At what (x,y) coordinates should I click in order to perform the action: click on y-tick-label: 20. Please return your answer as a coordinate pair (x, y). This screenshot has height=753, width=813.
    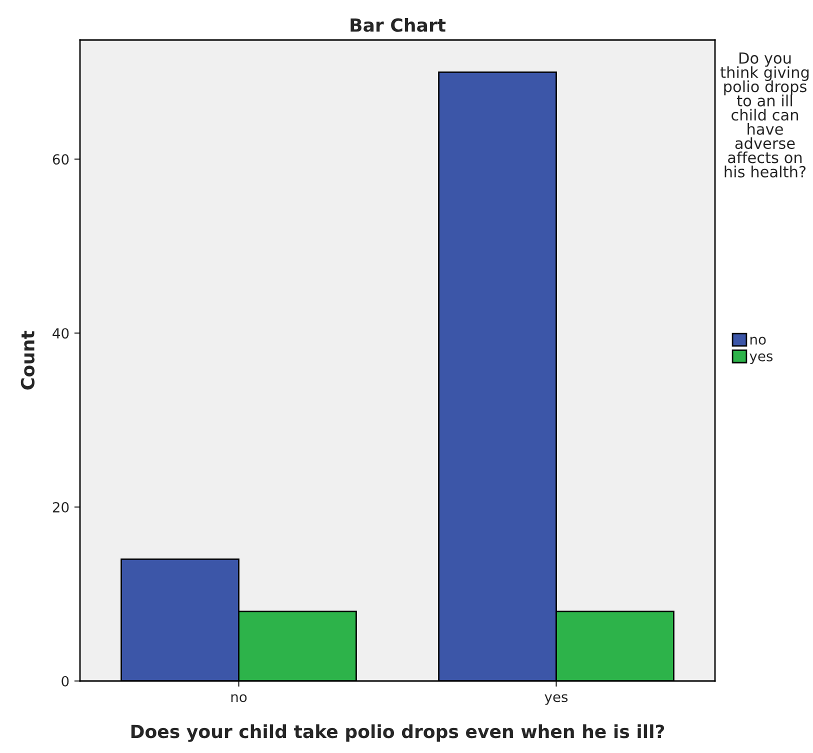
    Looking at the image, I should click on (60, 507).